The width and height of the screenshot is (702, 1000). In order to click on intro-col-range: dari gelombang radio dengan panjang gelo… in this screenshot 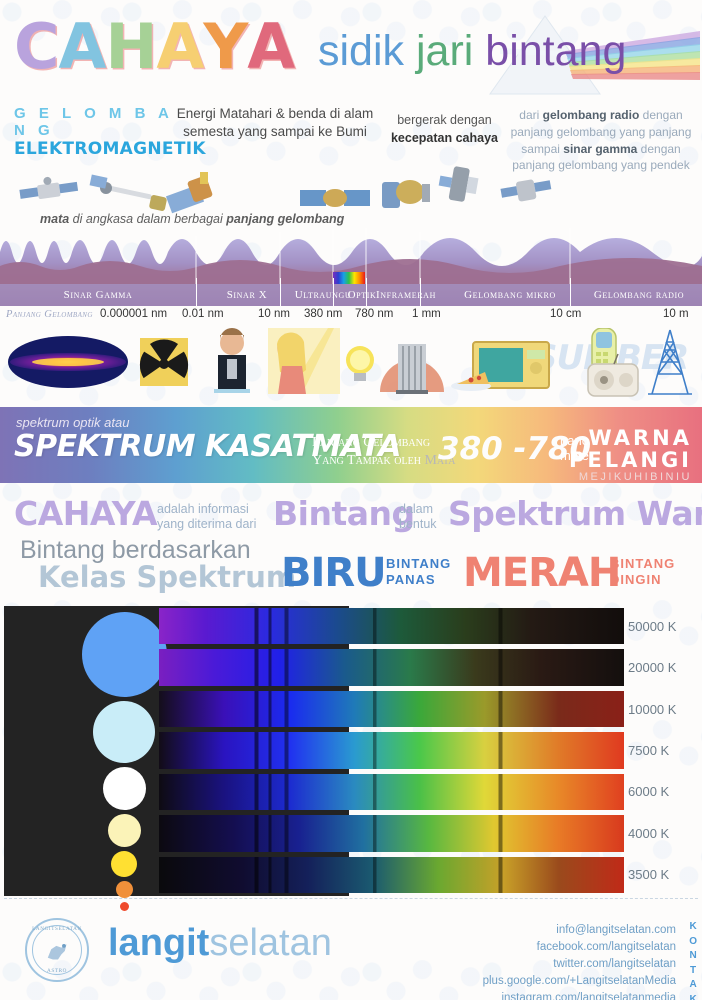, I will do `click(601, 140)`.